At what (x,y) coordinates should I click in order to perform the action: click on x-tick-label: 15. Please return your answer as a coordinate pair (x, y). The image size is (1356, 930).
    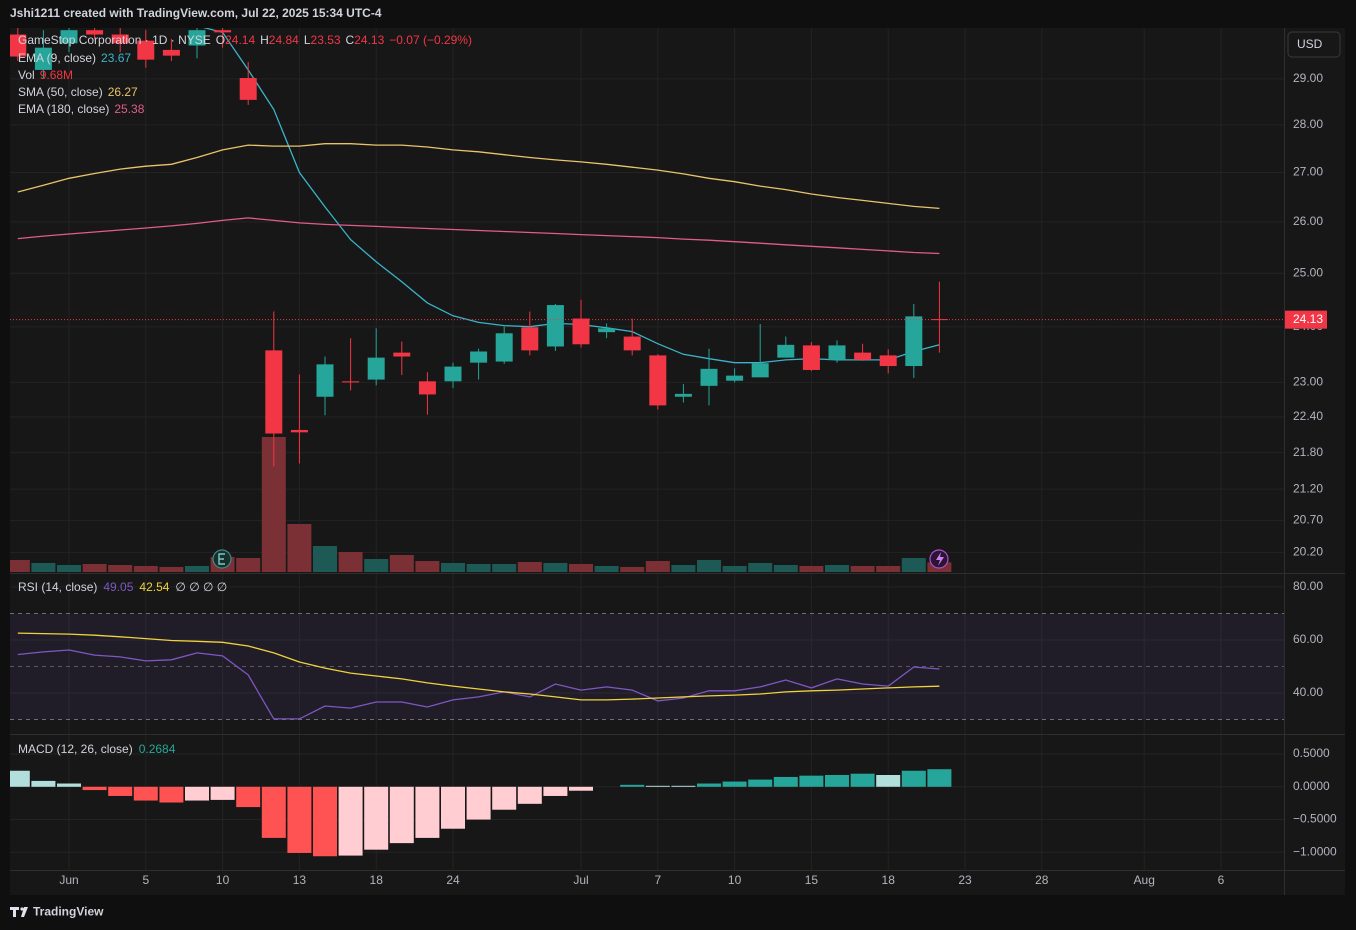
    Looking at the image, I should click on (812, 880).